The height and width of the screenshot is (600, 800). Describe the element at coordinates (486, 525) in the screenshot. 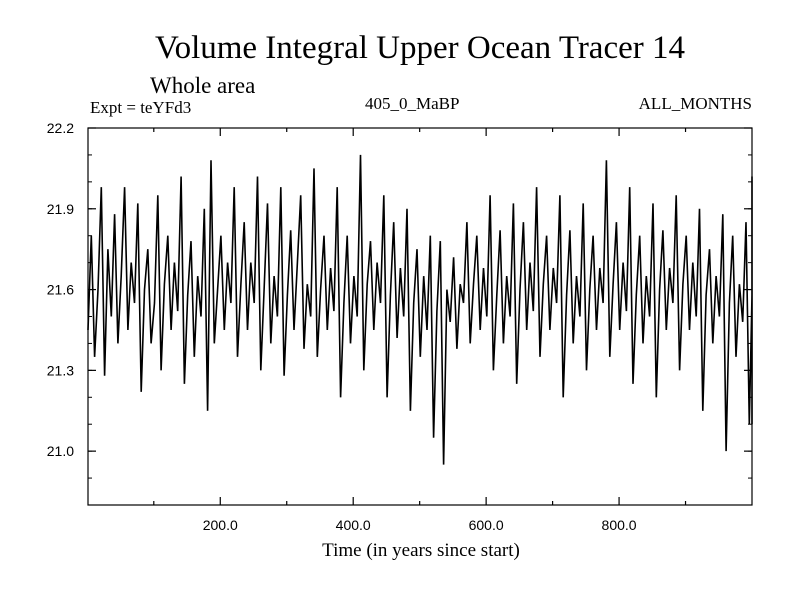

I see `x-tick-label: 600.0` at that location.